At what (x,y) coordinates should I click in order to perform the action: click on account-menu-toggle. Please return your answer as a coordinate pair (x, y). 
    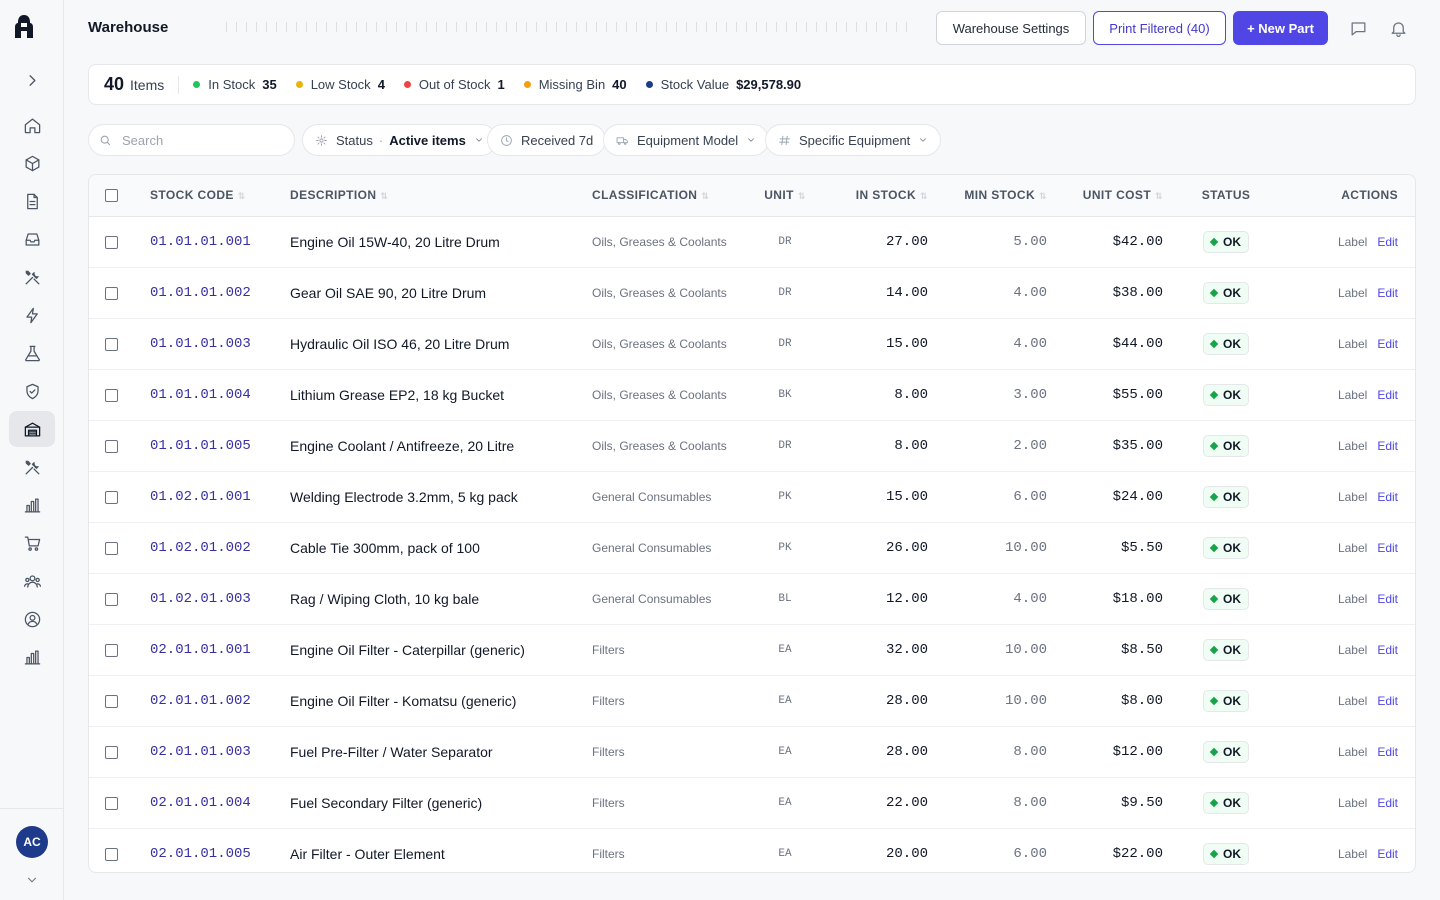
    Looking at the image, I should click on (32, 880).